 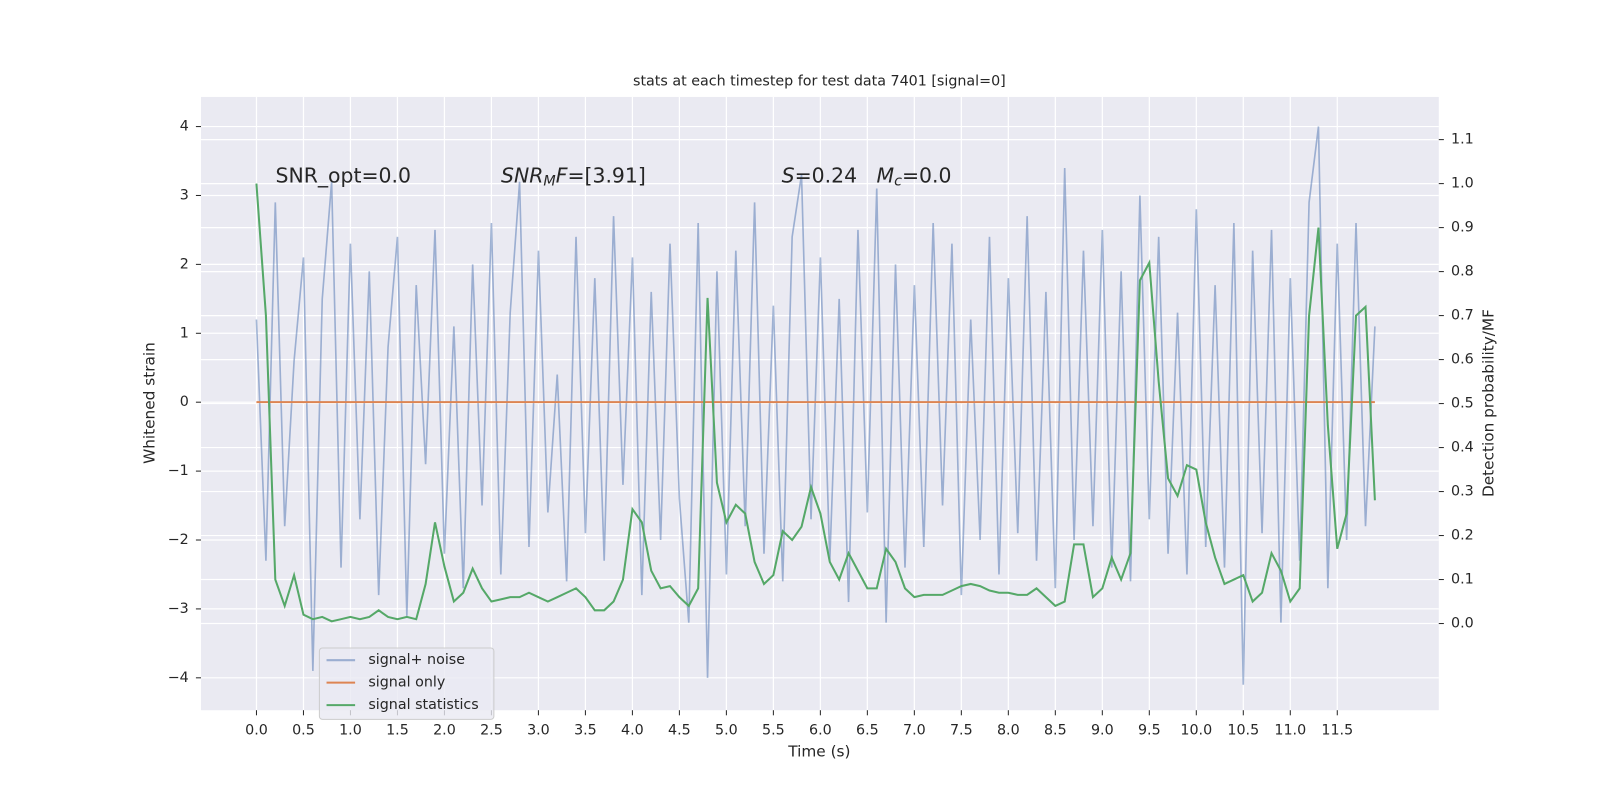 What do you see at coordinates (1462, 448) in the screenshot?
I see `y2-tick-label: 0.4` at bounding box center [1462, 448].